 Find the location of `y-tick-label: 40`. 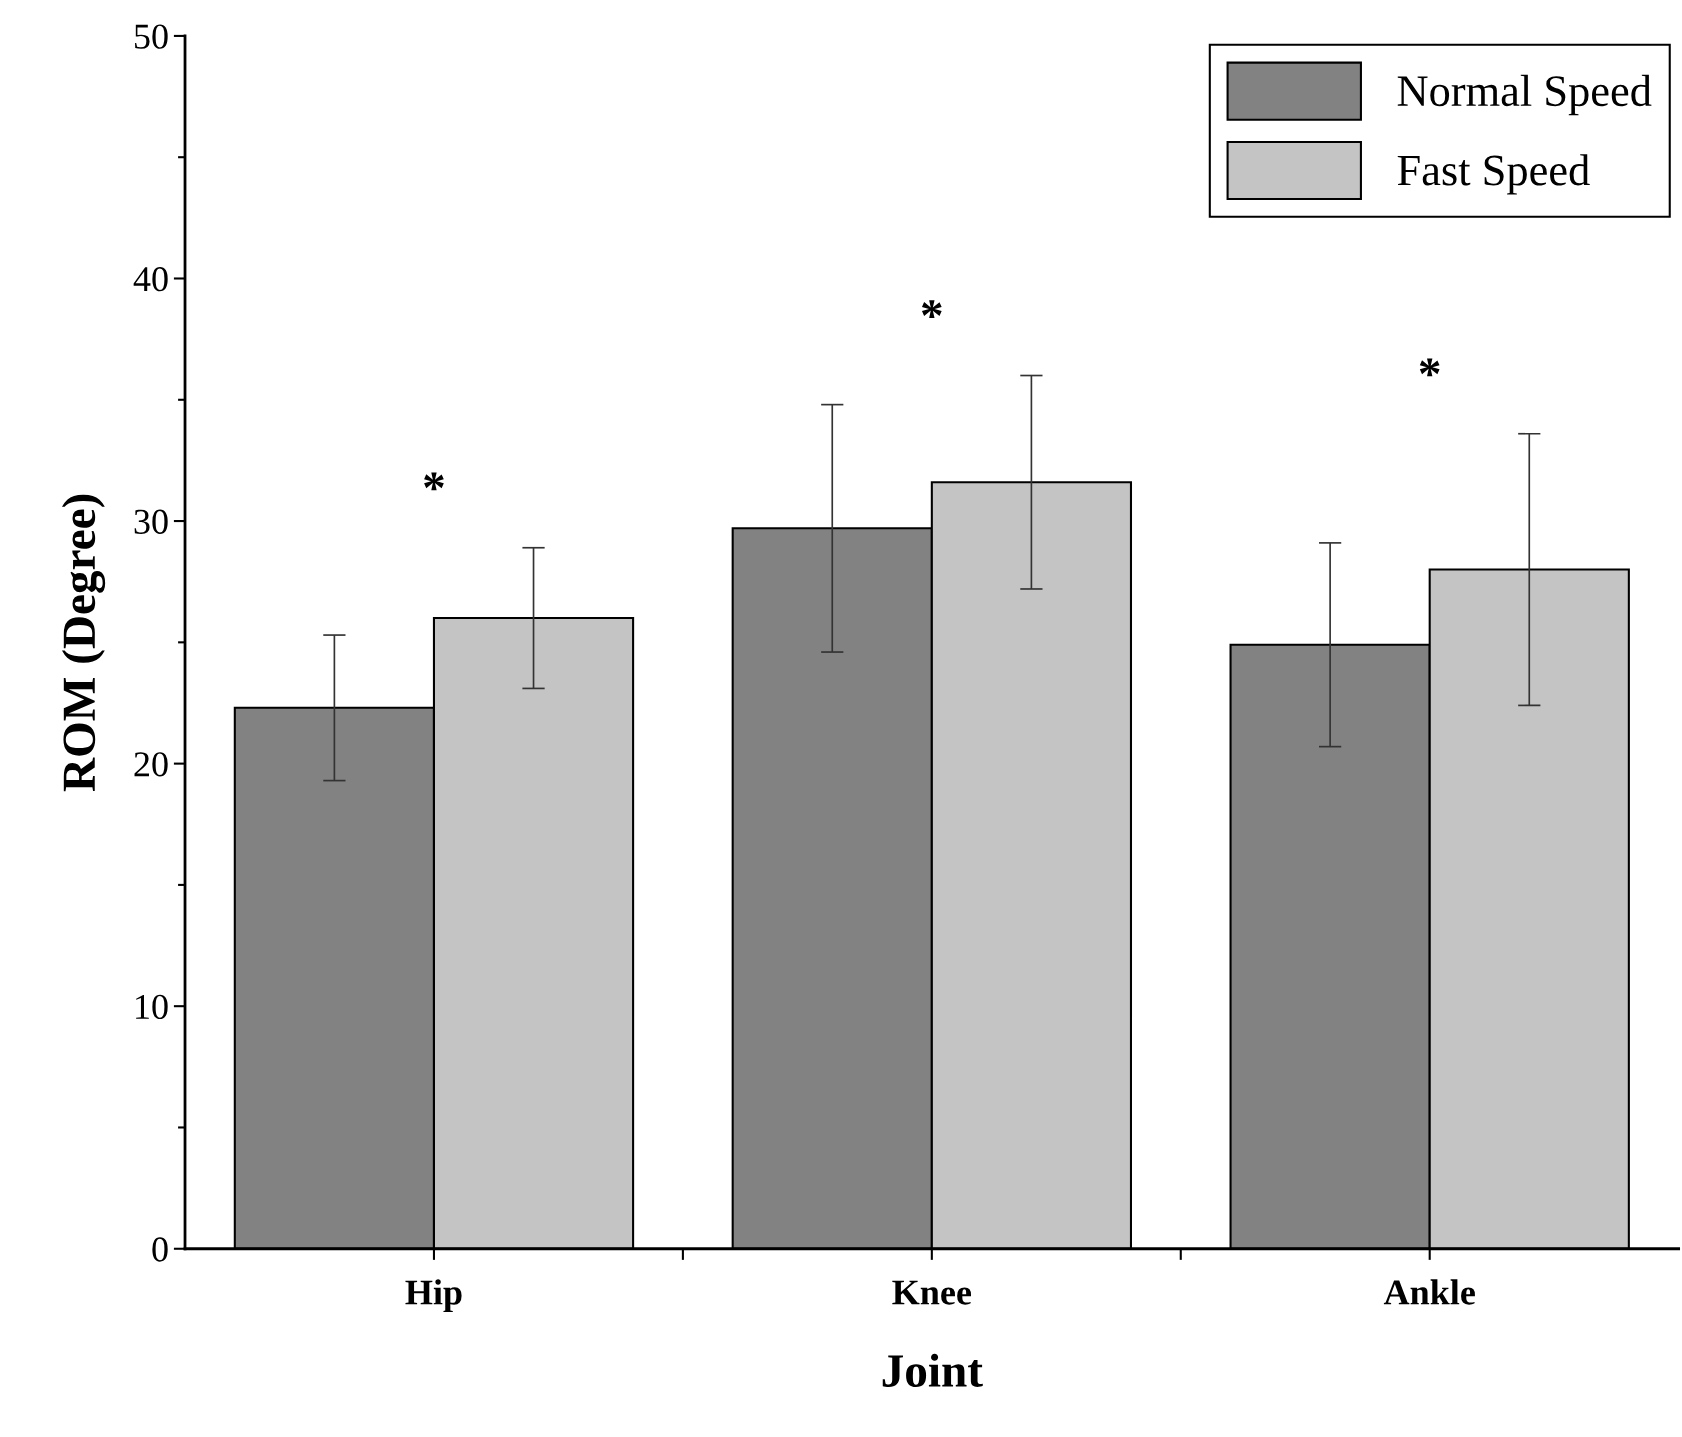

y-tick-label: 40 is located at coordinates (150, 279).